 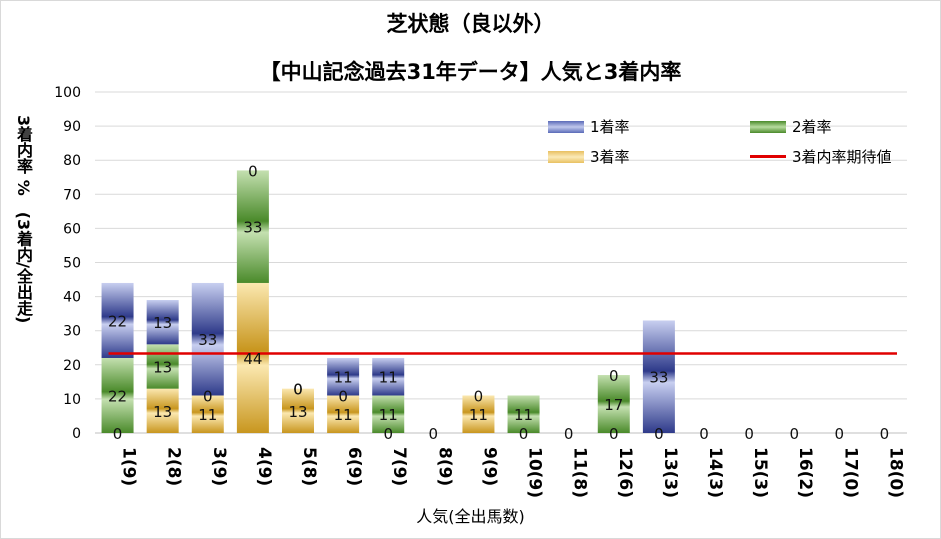 What do you see at coordinates (610, 157) in the screenshot?
I see `legend-label-3rd: 3着率` at bounding box center [610, 157].